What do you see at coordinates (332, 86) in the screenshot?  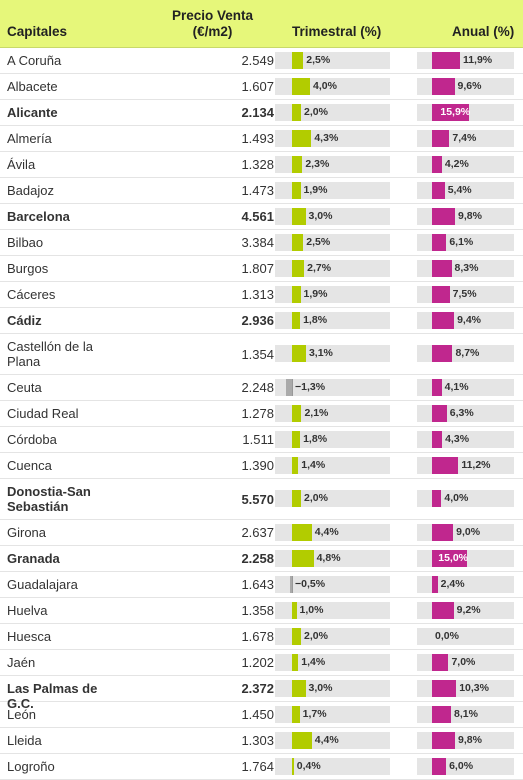 I see `trimestral-bar-track: 4,0%` at bounding box center [332, 86].